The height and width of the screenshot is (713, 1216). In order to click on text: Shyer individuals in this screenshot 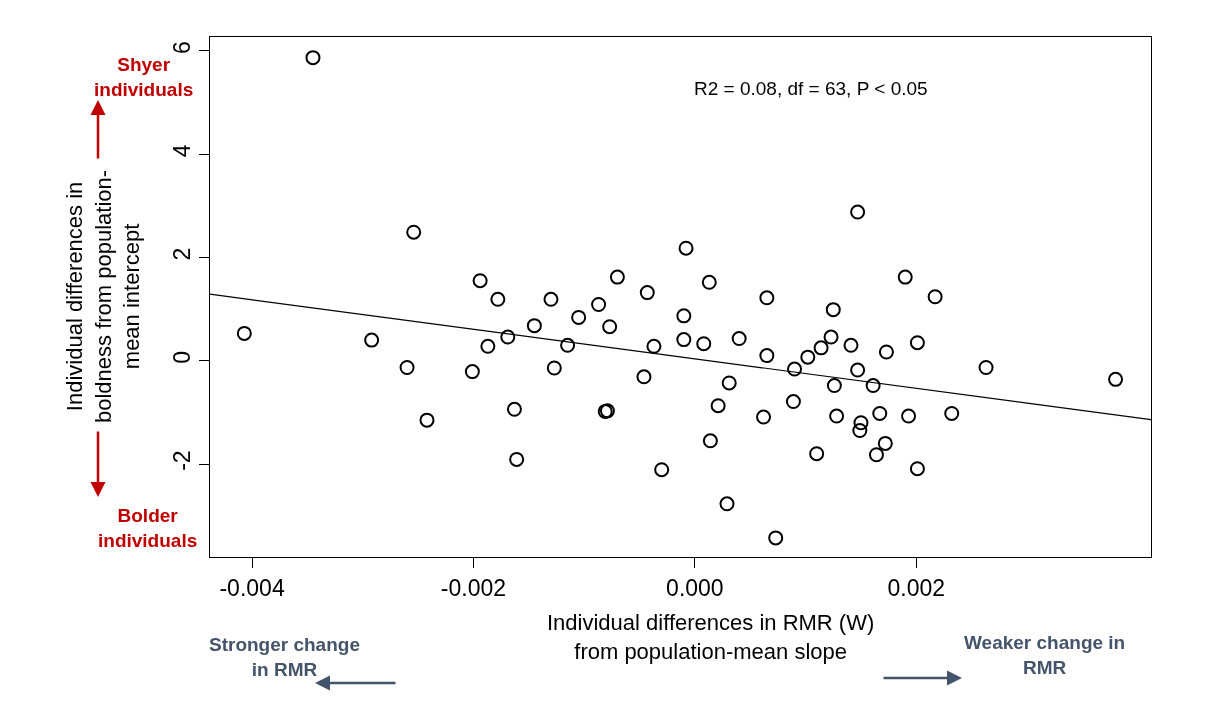, I will do `click(144, 77)`.